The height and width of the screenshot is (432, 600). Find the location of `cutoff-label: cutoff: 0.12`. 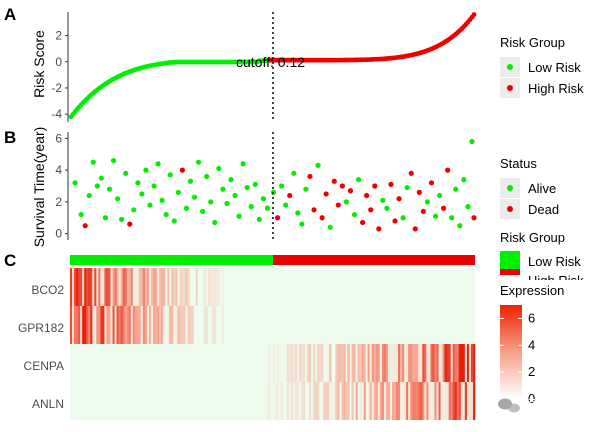

cutoff-label: cutoff: 0.12 is located at coordinates (270, 62).